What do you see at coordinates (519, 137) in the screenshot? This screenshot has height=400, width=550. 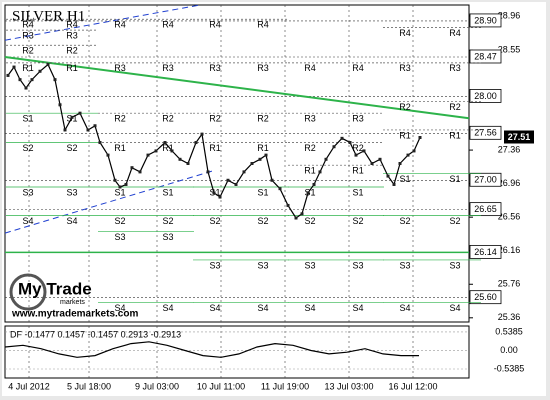 I see `current-box` at bounding box center [519, 137].